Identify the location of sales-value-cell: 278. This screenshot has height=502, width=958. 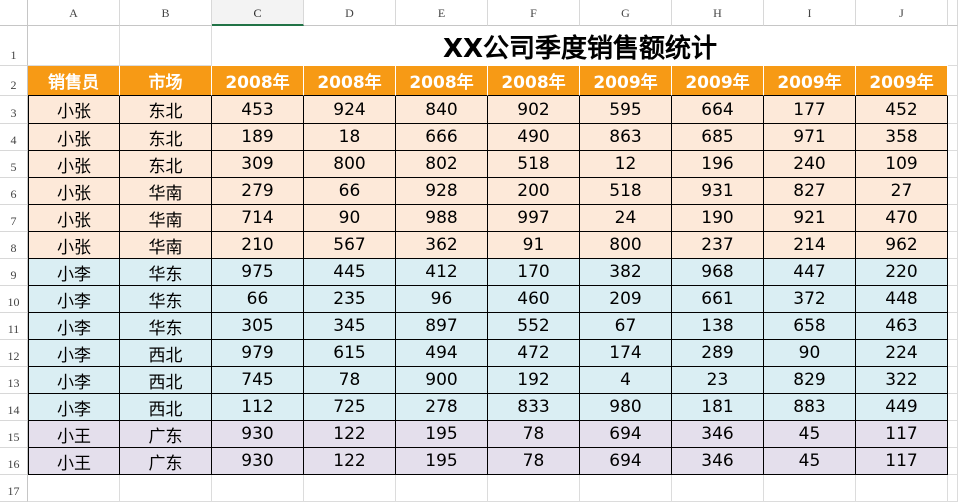
(442, 407).